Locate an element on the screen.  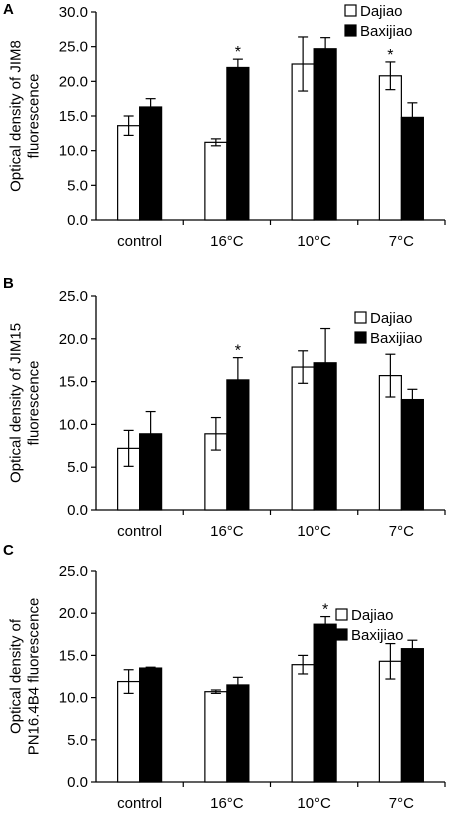
panel-letter: B is located at coordinates (8, 283).